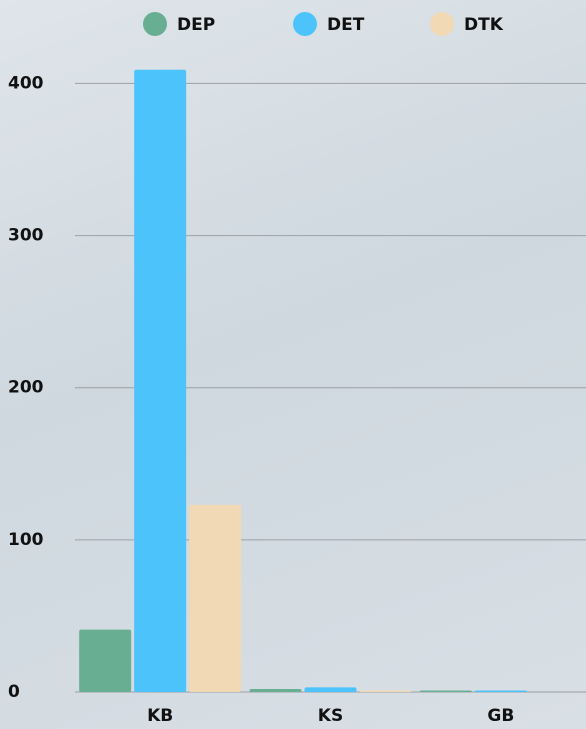  What do you see at coordinates (26, 236) in the screenshot?
I see `y-tick-label: 300` at bounding box center [26, 236].